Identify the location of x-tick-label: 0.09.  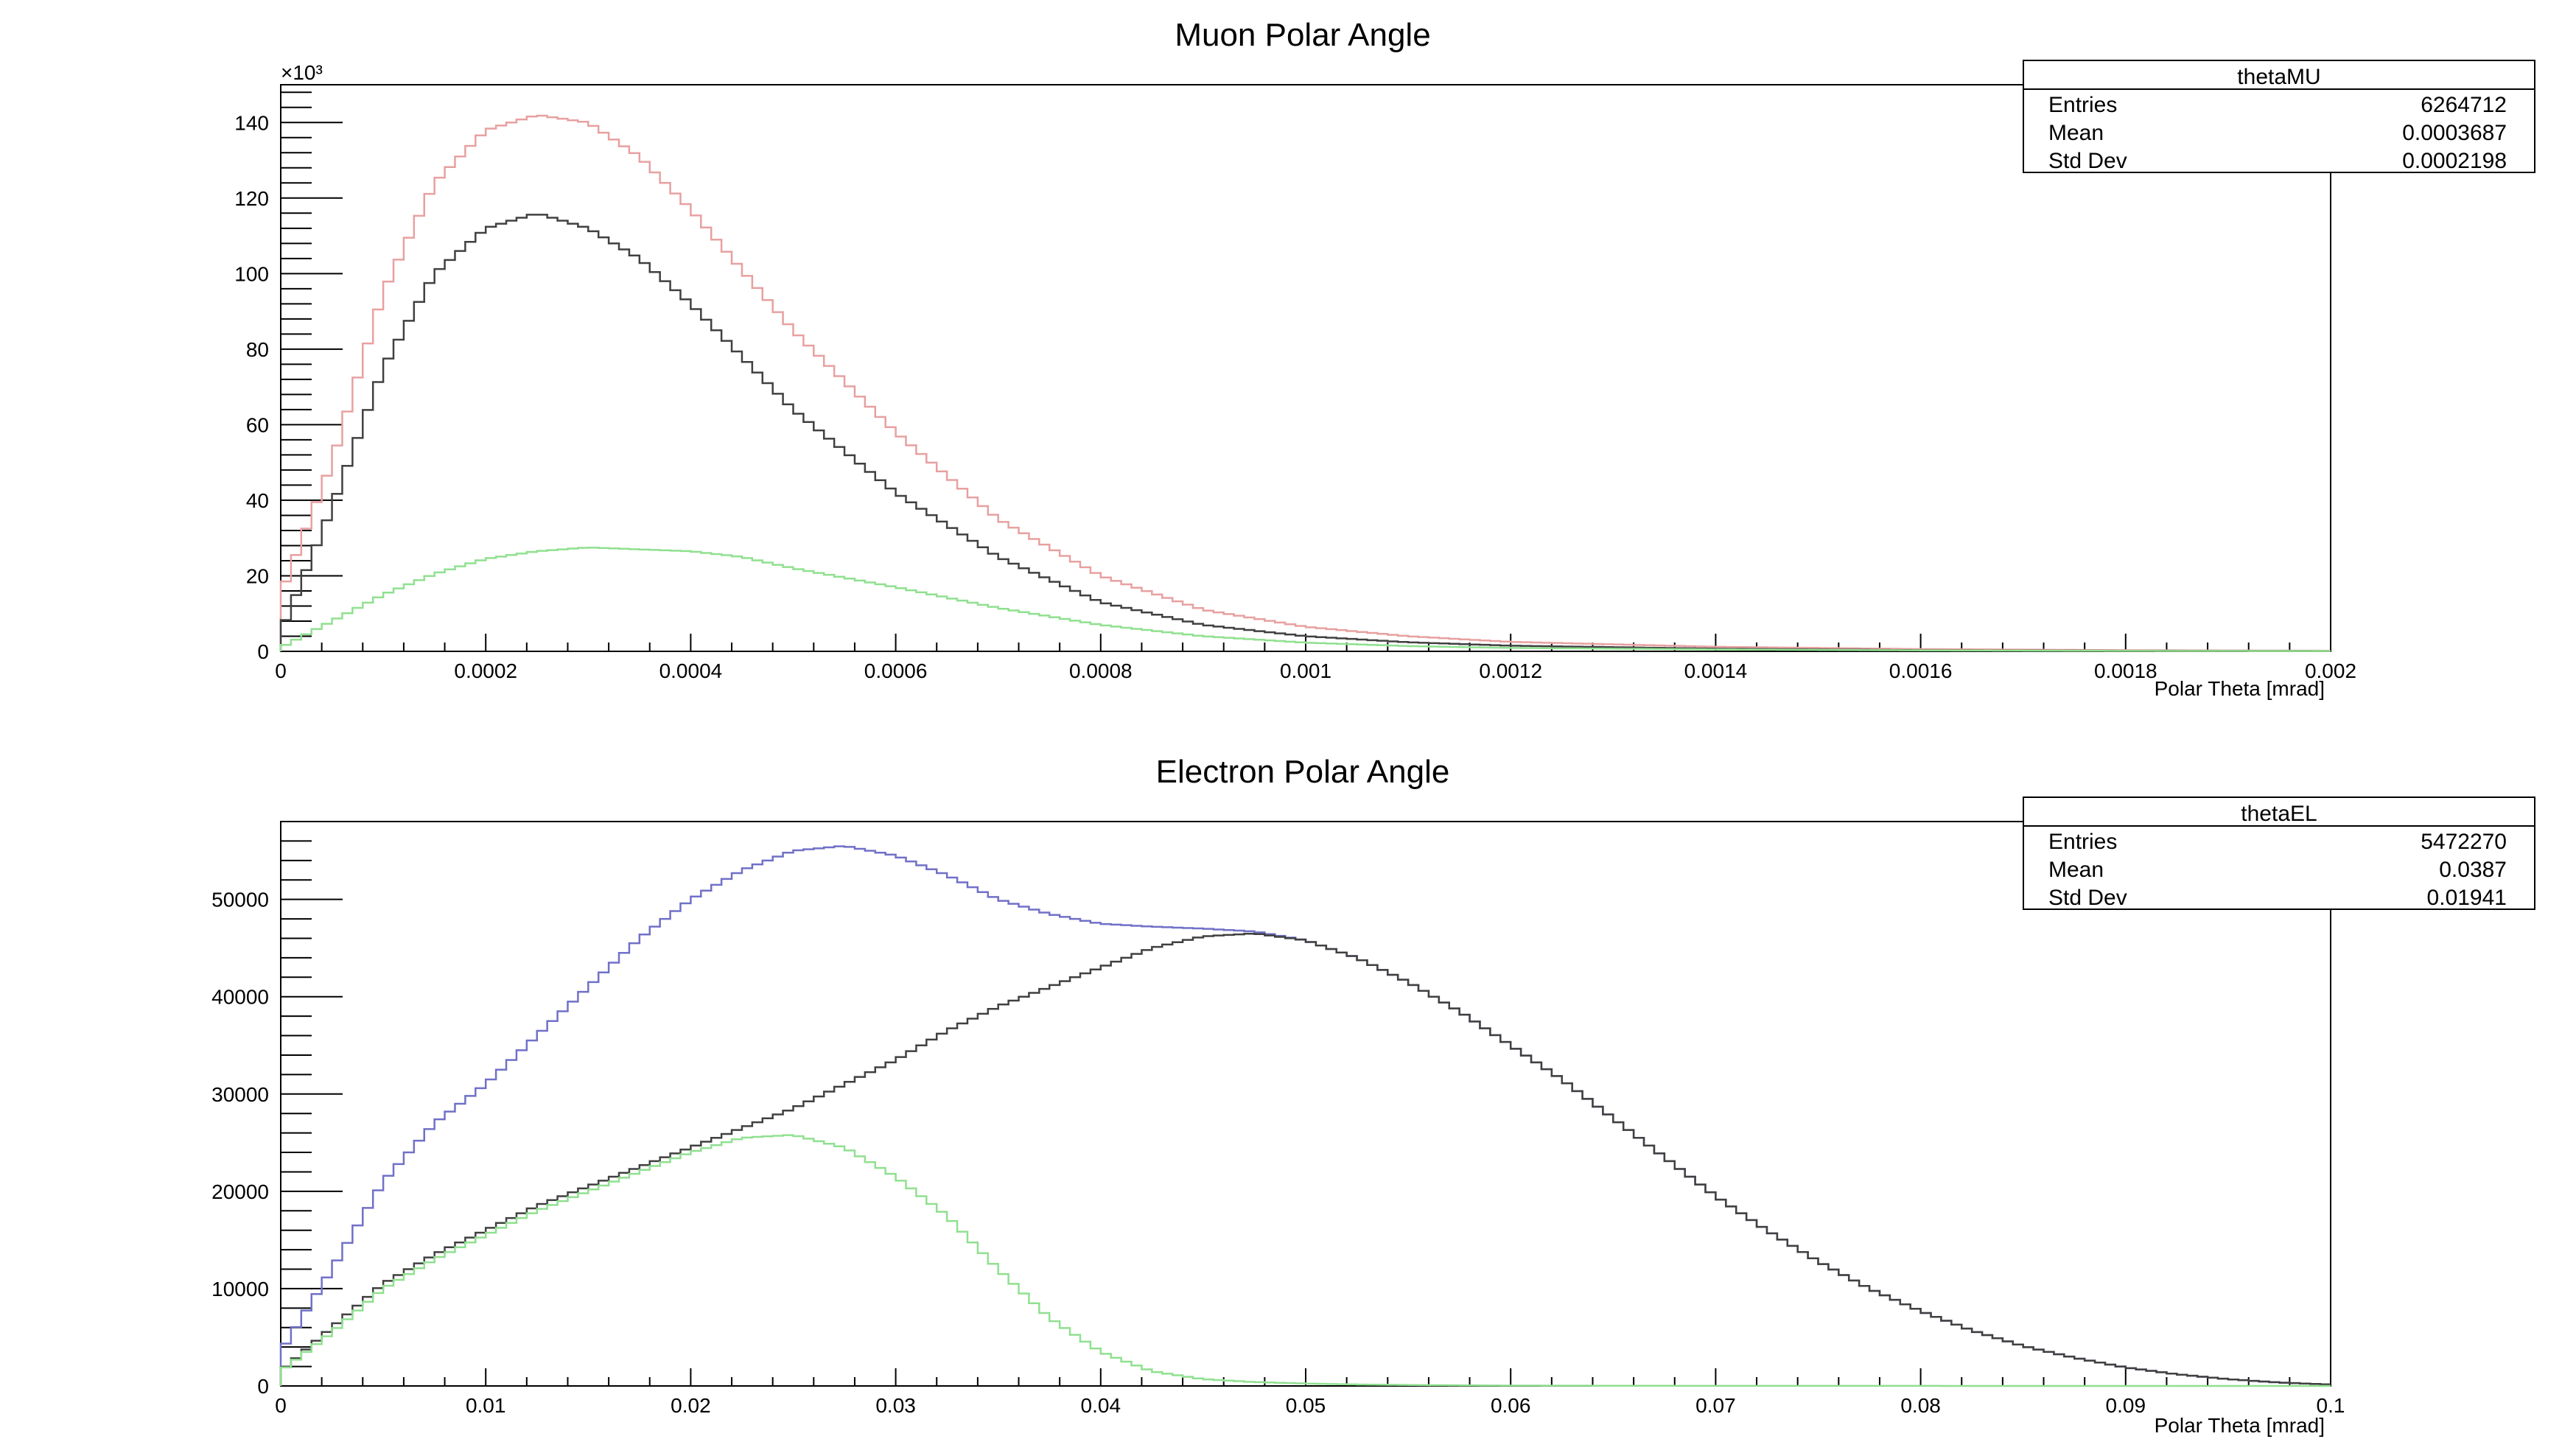
(2126, 1405).